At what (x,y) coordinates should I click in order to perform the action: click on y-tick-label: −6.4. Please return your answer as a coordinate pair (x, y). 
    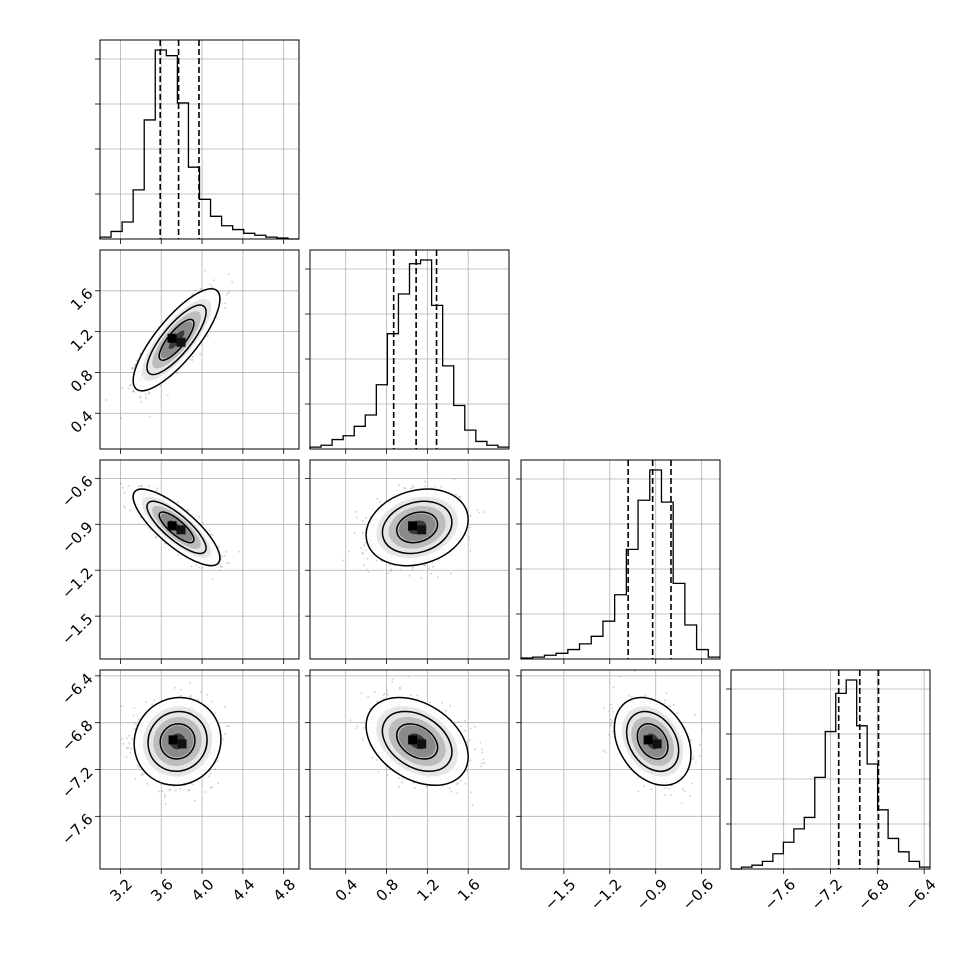
    Looking at the image, I should click on (77, 689).